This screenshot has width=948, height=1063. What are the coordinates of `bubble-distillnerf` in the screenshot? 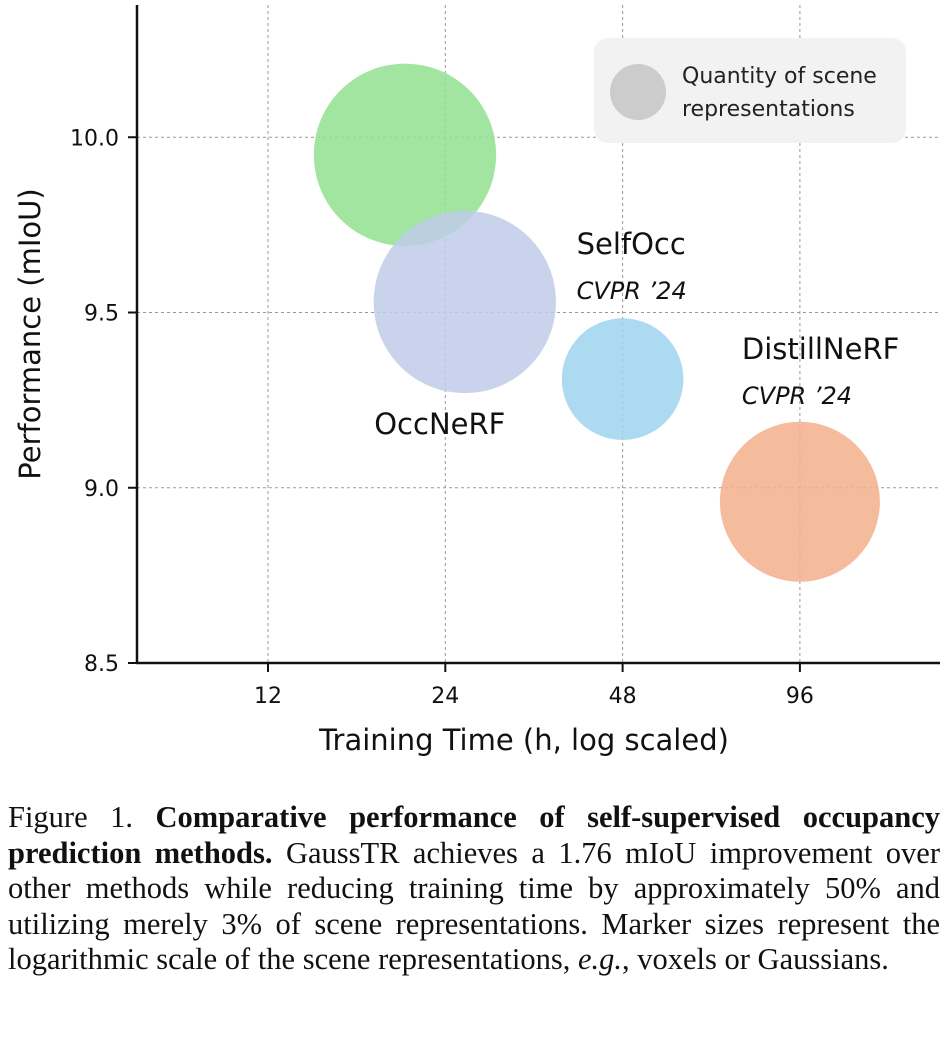 It's located at (799, 501).